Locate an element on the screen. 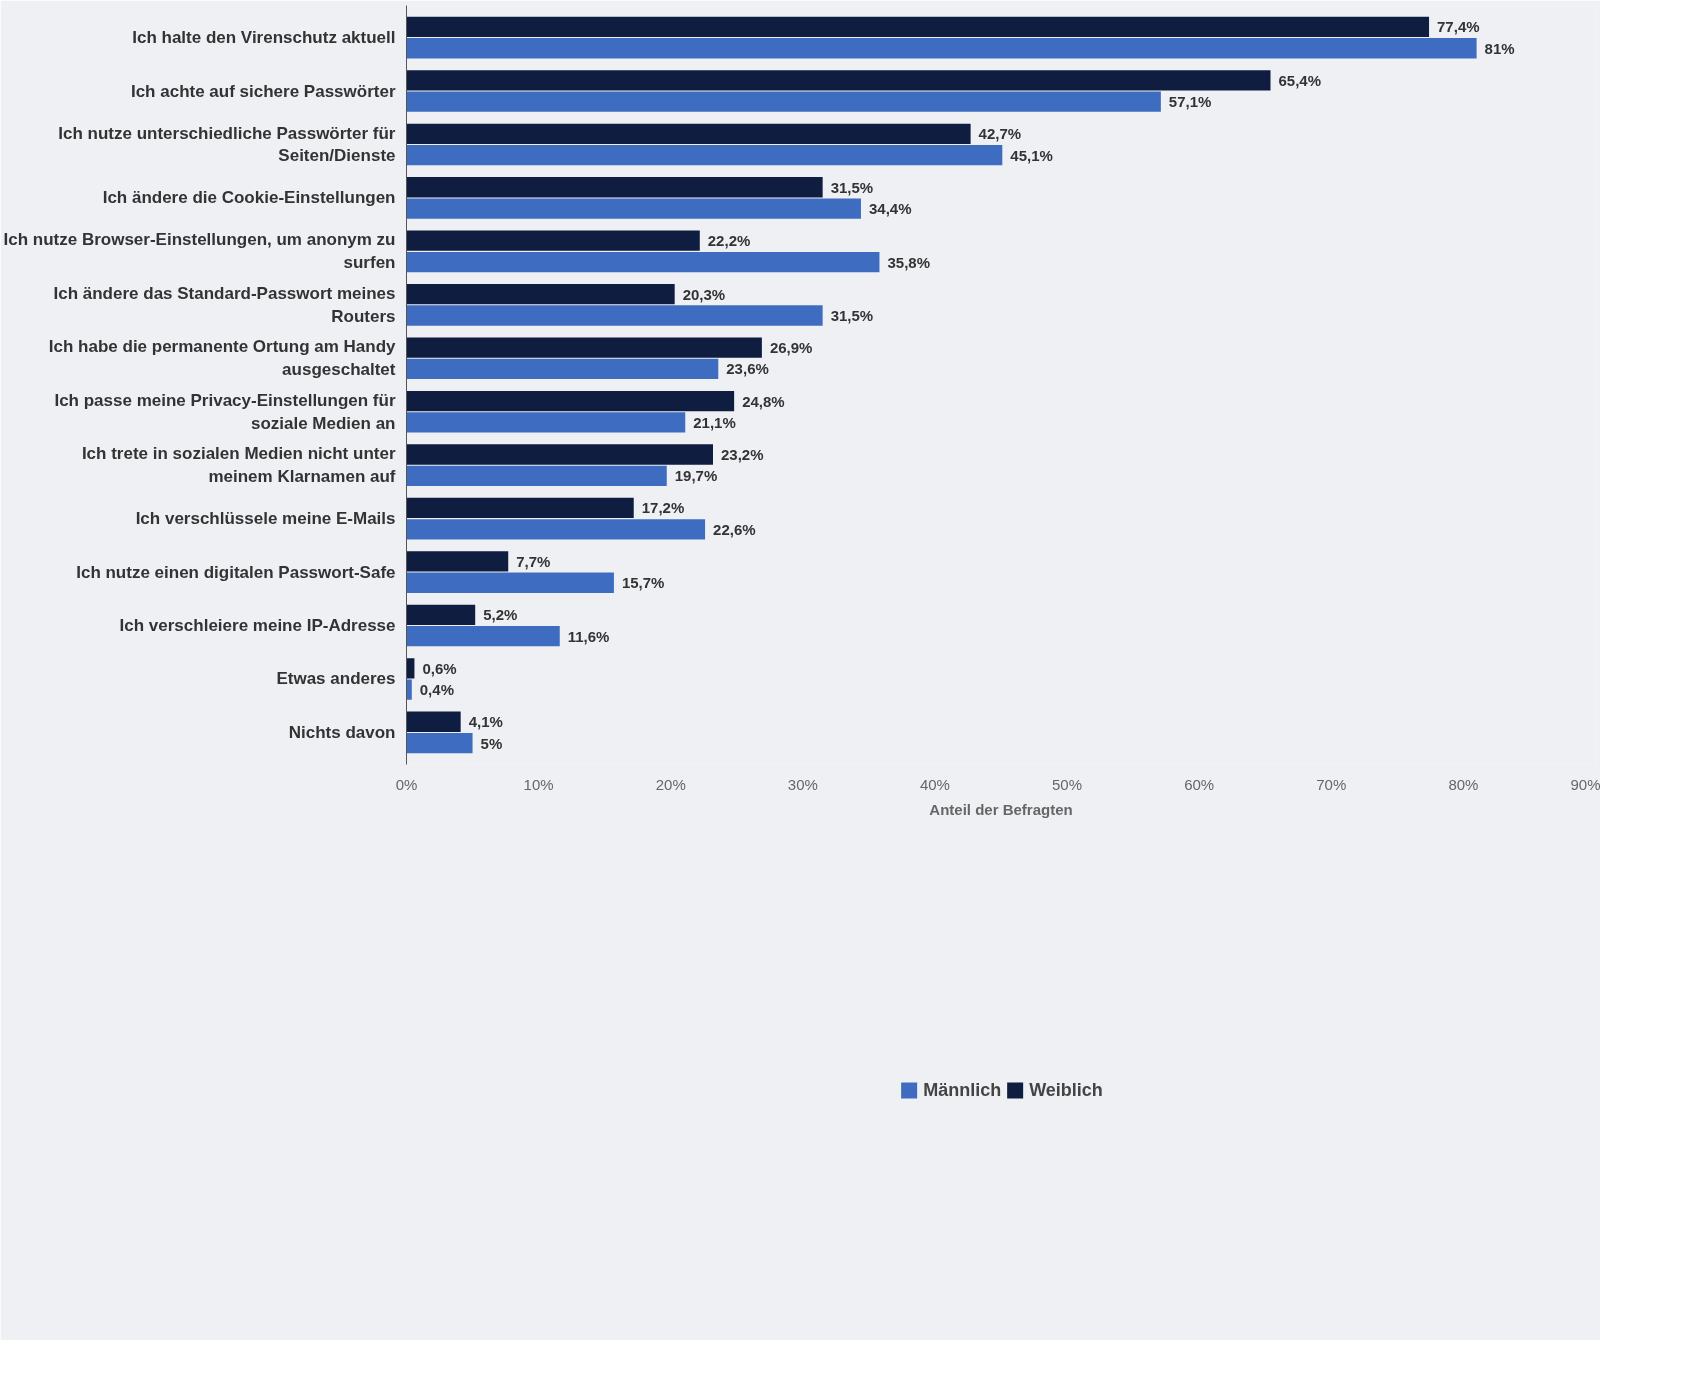 The width and height of the screenshot is (1681, 1400). data-label: 0,4% is located at coordinates (436, 690).